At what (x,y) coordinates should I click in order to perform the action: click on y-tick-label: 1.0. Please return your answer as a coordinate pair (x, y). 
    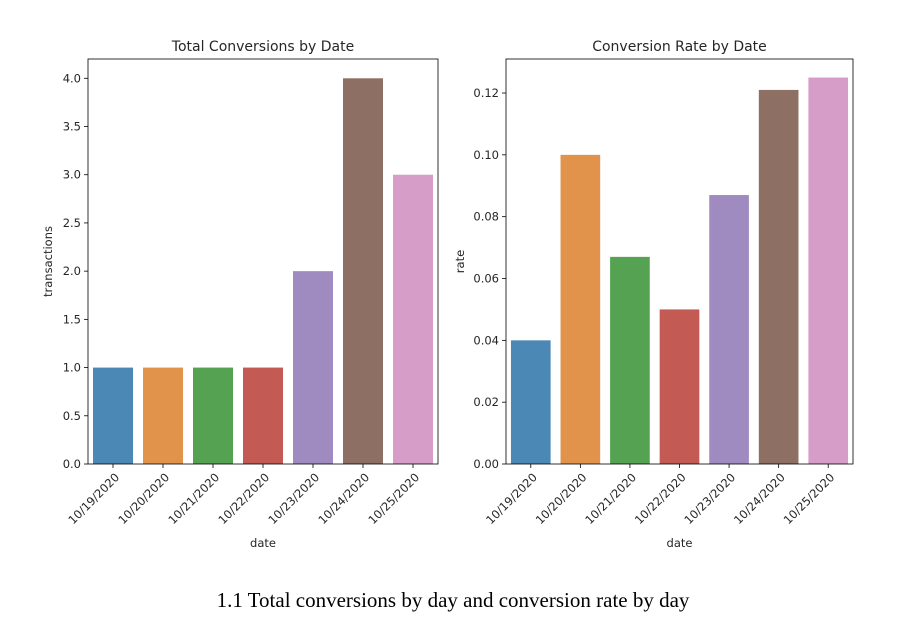
    Looking at the image, I should click on (72, 368).